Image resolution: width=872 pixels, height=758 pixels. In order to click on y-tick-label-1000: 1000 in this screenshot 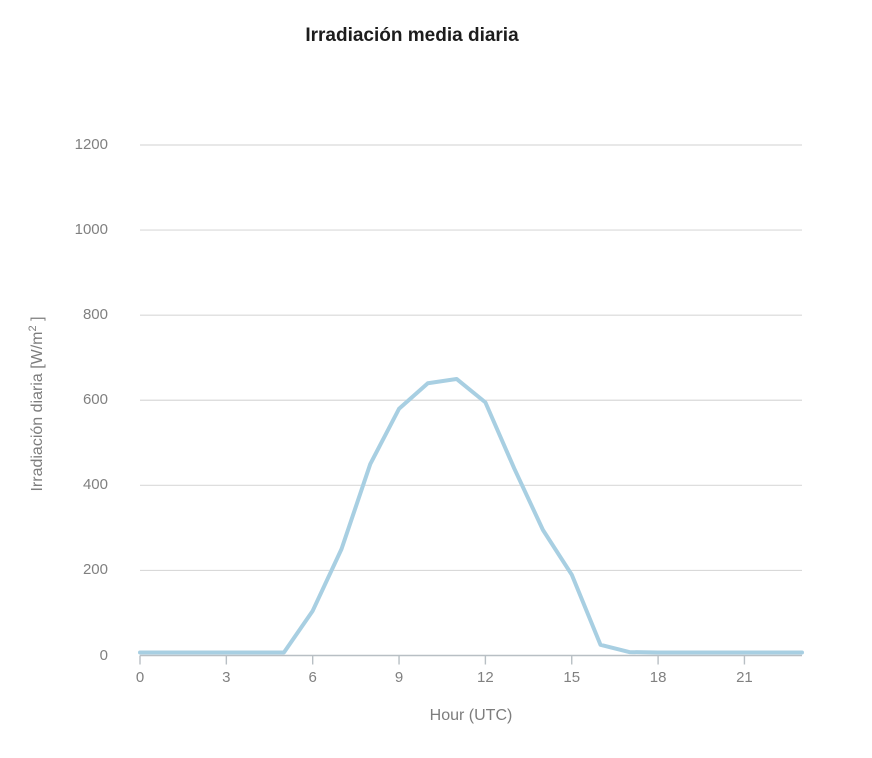, I will do `click(91, 230)`.